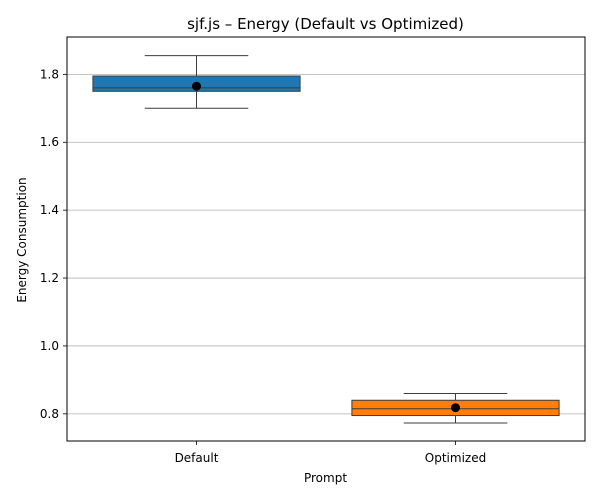 The image size is (600, 504). I want to click on y-tick-label: 1.8, so click(49, 74).